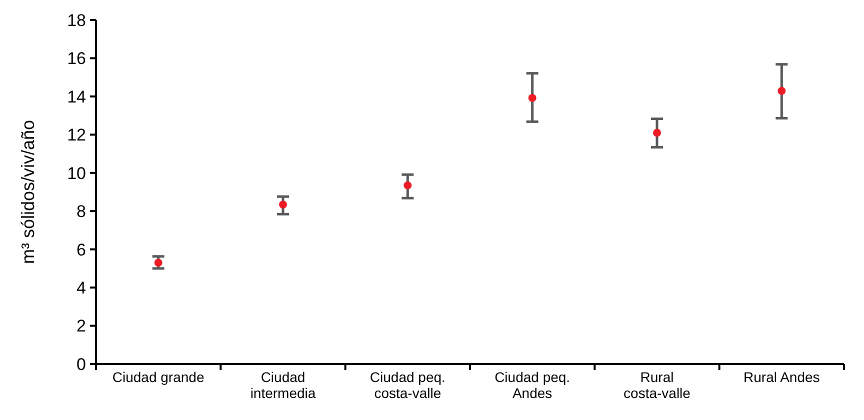  I want to click on y-tick-label: 16, so click(76, 58).